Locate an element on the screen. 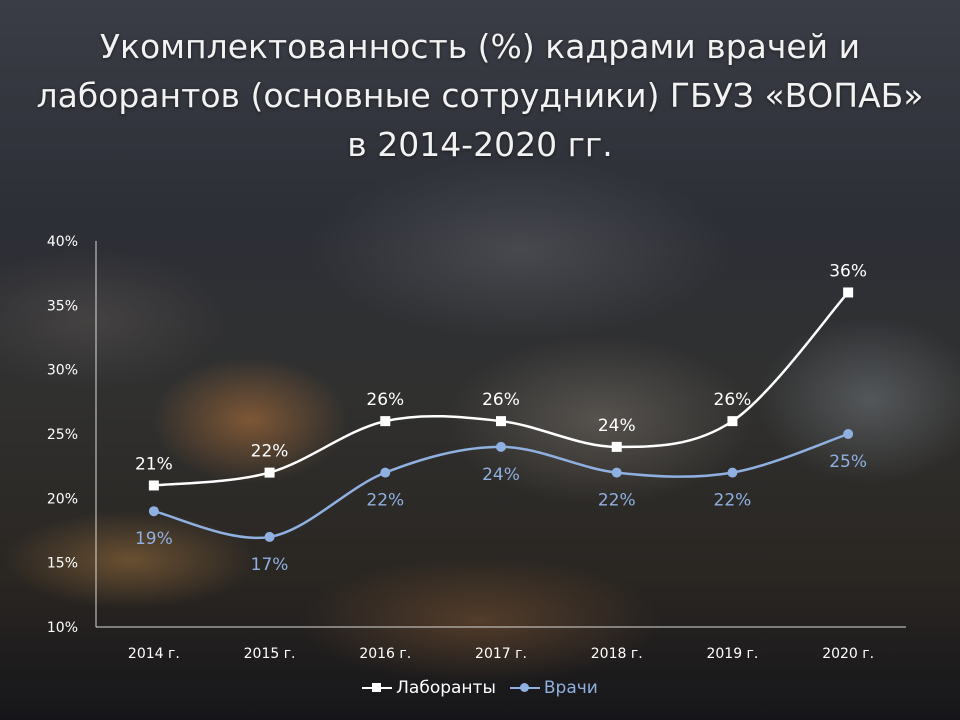 The image size is (960, 720). y-axis-ticks: 10% 15% 20% 25% 30% 35% 40% is located at coordinates (62, 435).